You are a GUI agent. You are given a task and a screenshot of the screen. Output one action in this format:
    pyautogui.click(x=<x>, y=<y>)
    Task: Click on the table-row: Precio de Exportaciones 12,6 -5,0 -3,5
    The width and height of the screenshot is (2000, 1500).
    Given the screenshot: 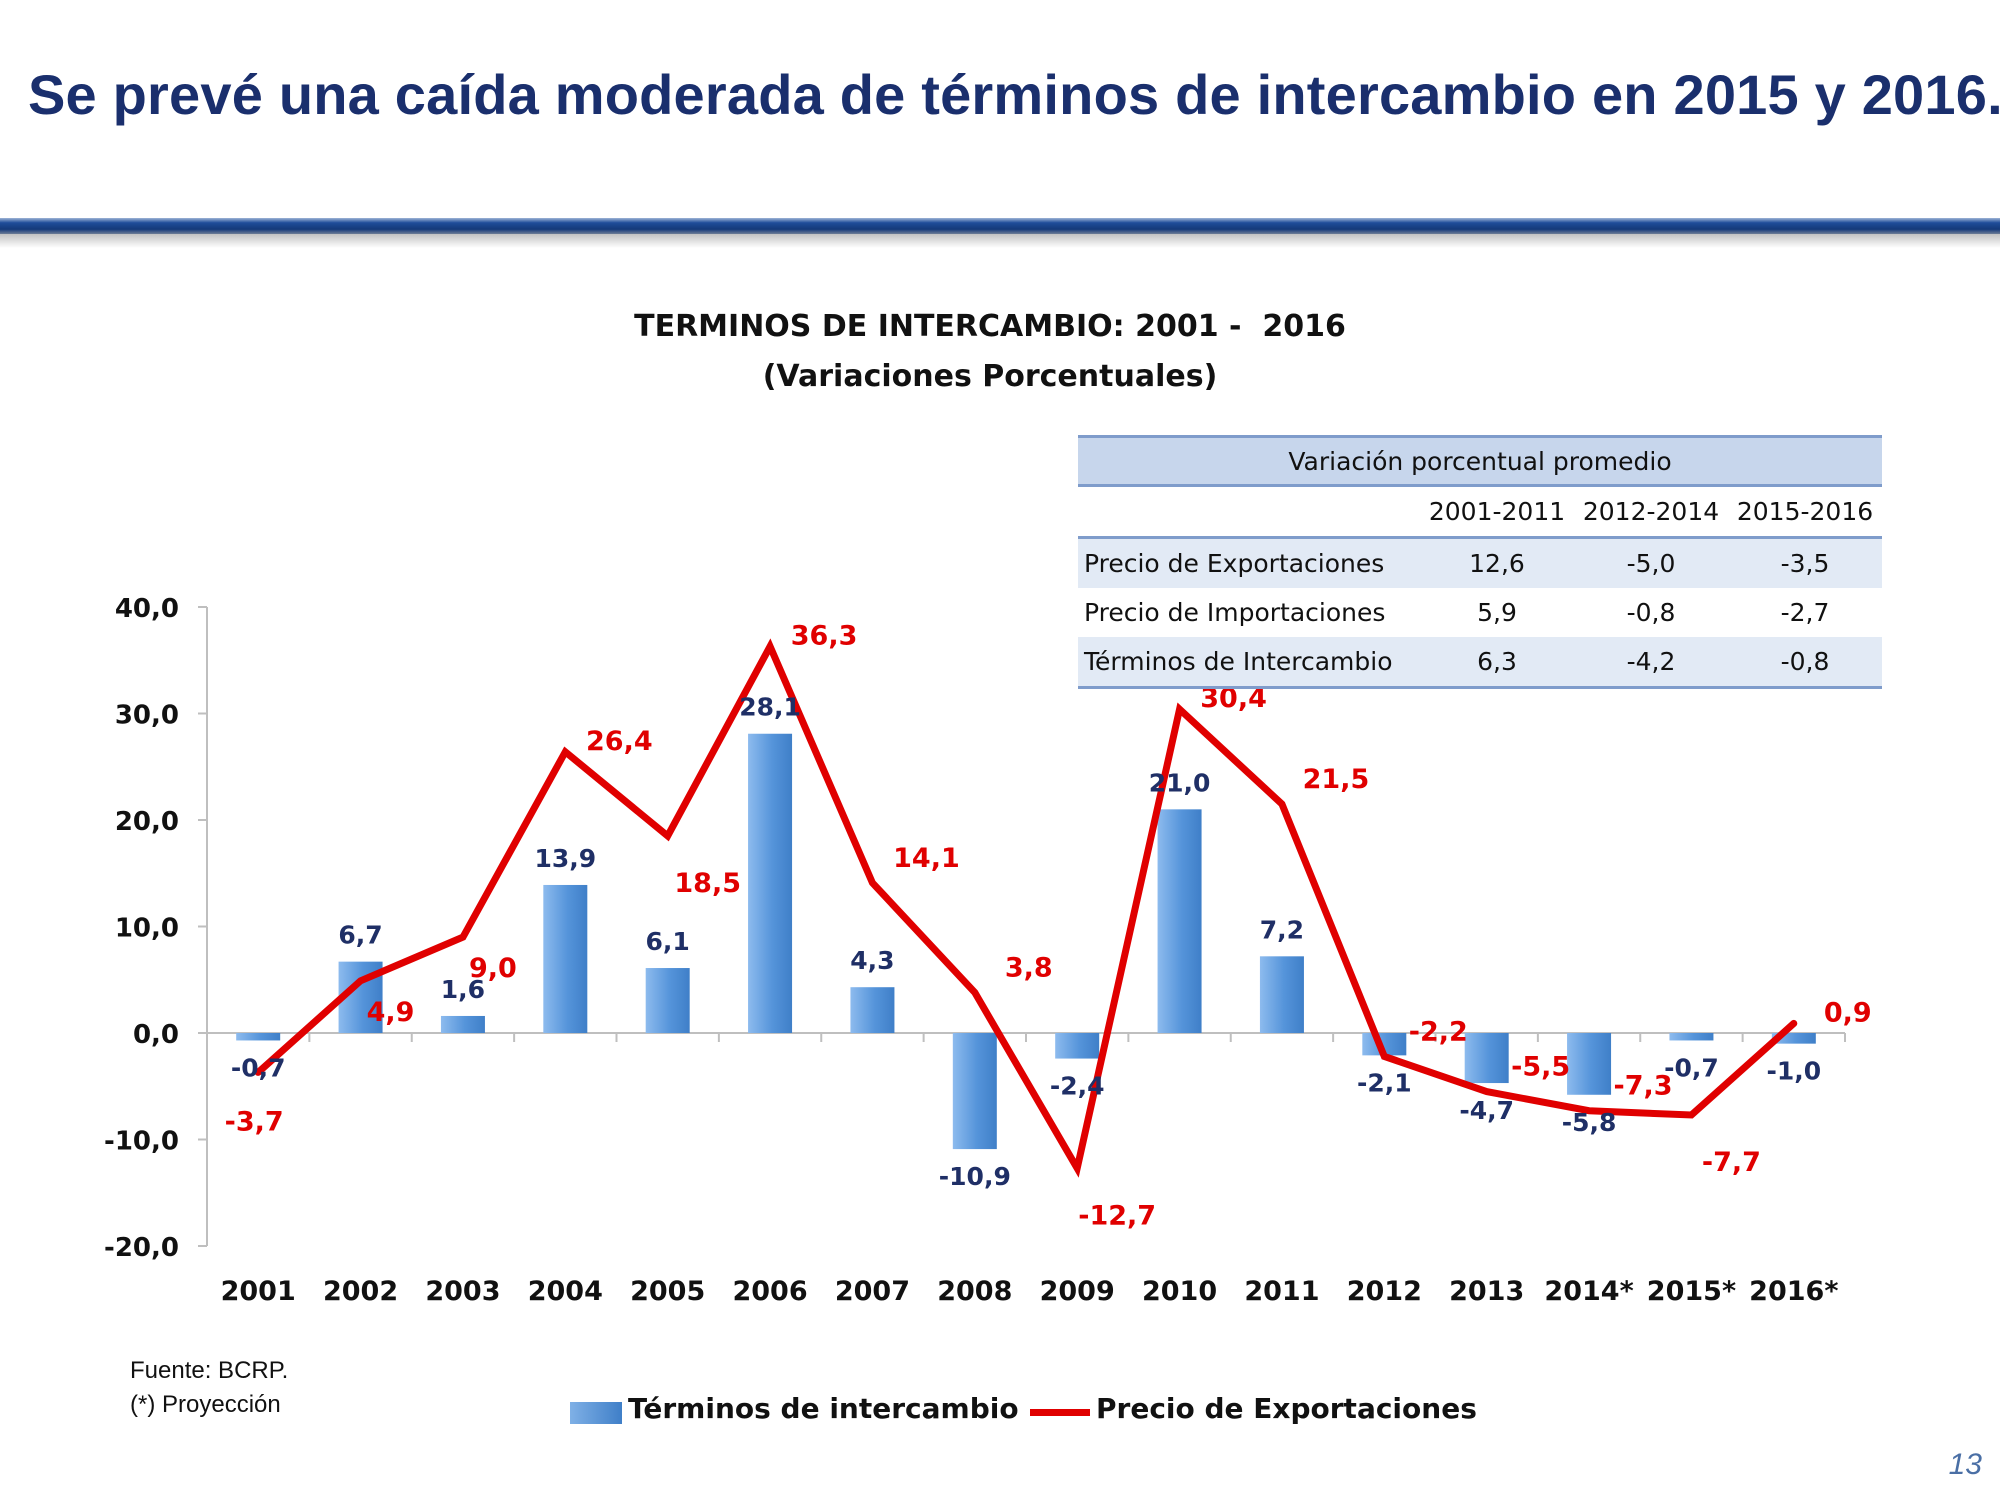 What is the action you would take?
    pyautogui.click(x=1480, y=562)
    